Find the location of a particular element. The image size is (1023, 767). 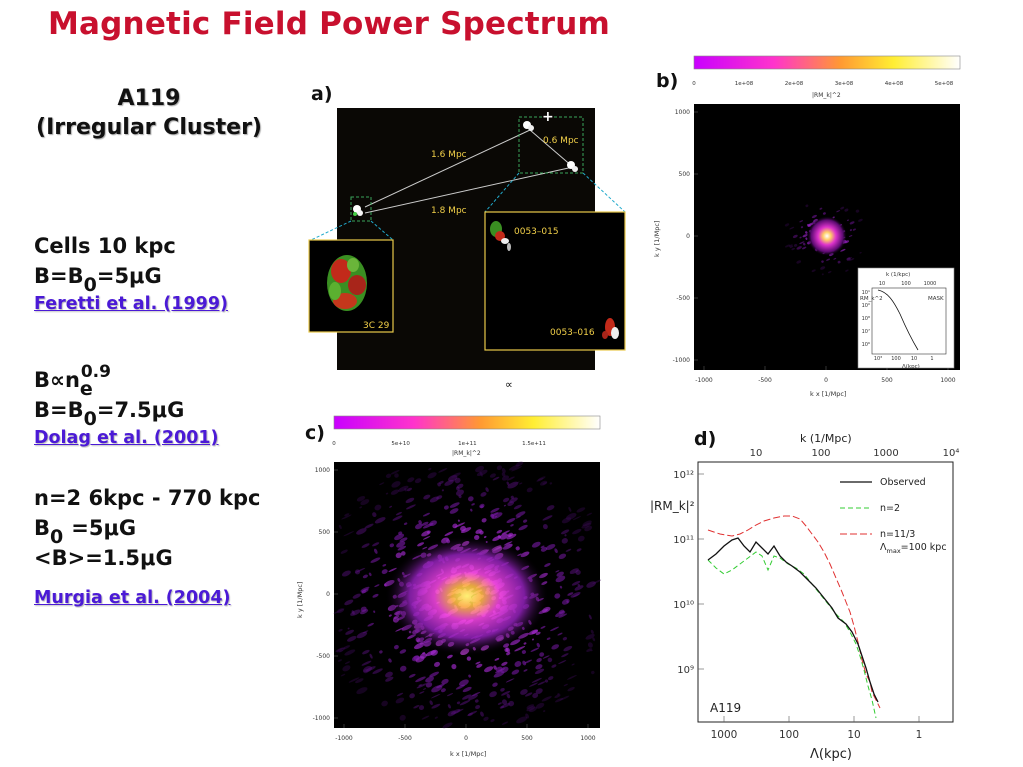

inset-x-tick: 10 is located at coordinates (914, 359).